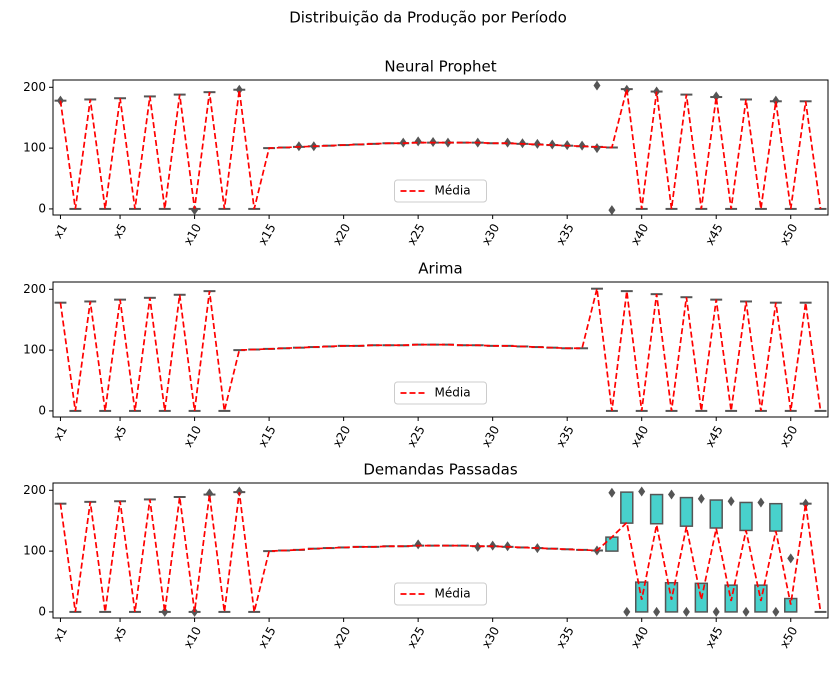 The image size is (838, 675). What do you see at coordinates (428, 18) in the screenshot?
I see `figure-title: Distribuição da Produção por Período` at bounding box center [428, 18].